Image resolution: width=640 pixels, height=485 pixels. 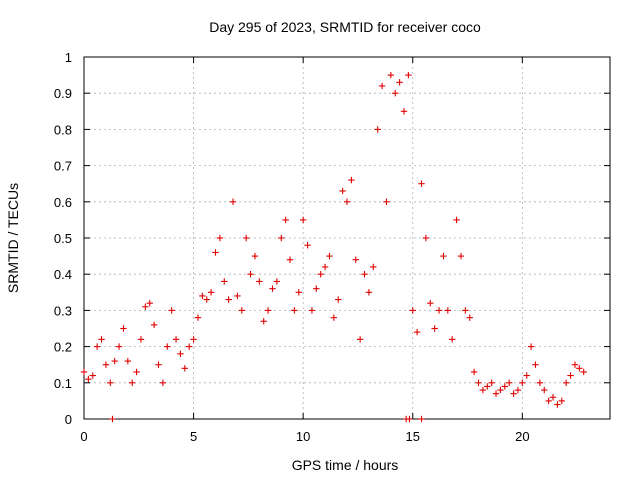 What do you see at coordinates (193, 436) in the screenshot?
I see `x-tick-label: 5` at bounding box center [193, 436].